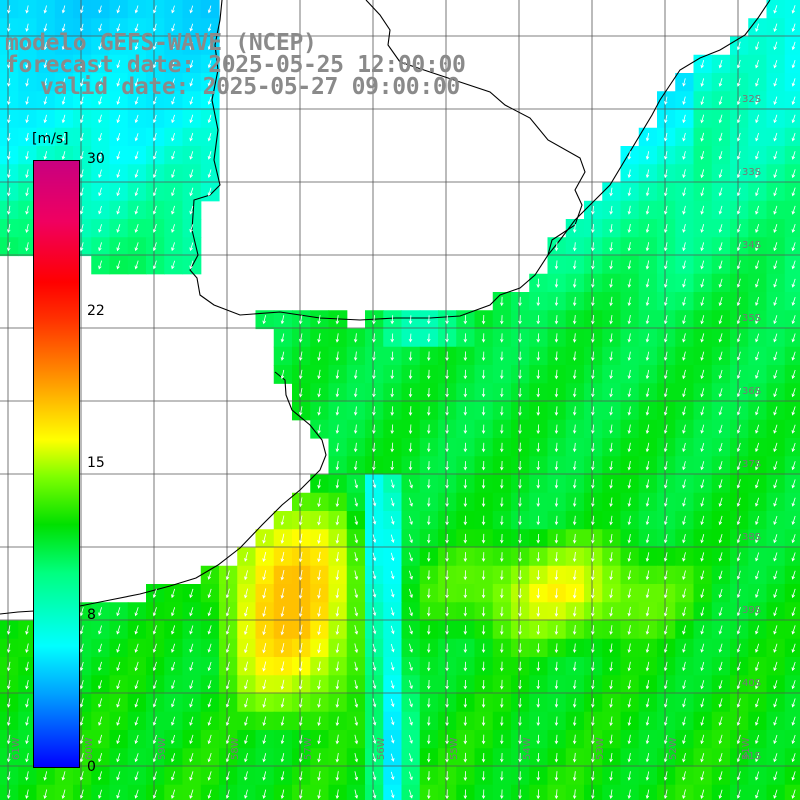 The image size is (800, 800). I want to click on lat-label: 41S, so click(752, 756).